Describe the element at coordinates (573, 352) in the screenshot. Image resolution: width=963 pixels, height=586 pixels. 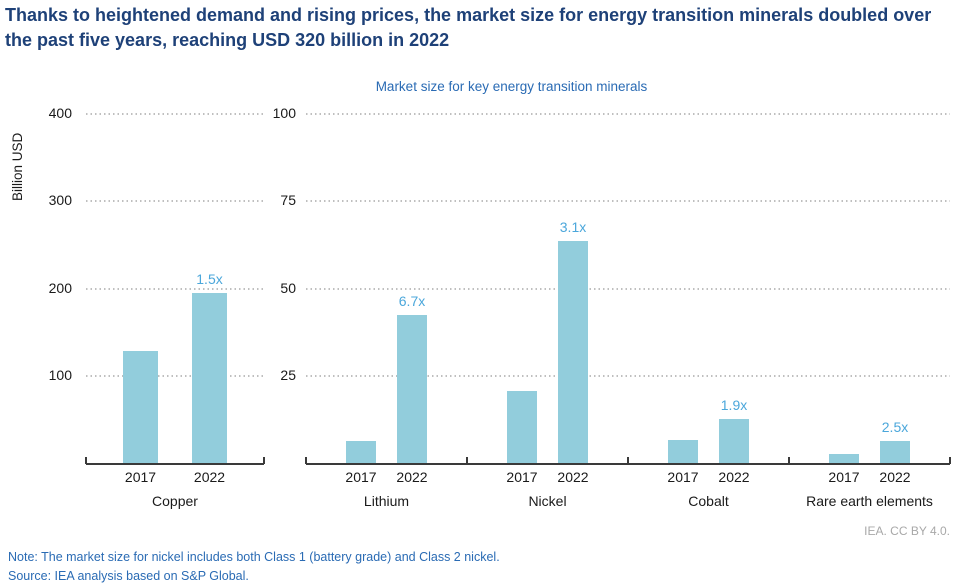
I see `bar-2022-nickel` at that location.